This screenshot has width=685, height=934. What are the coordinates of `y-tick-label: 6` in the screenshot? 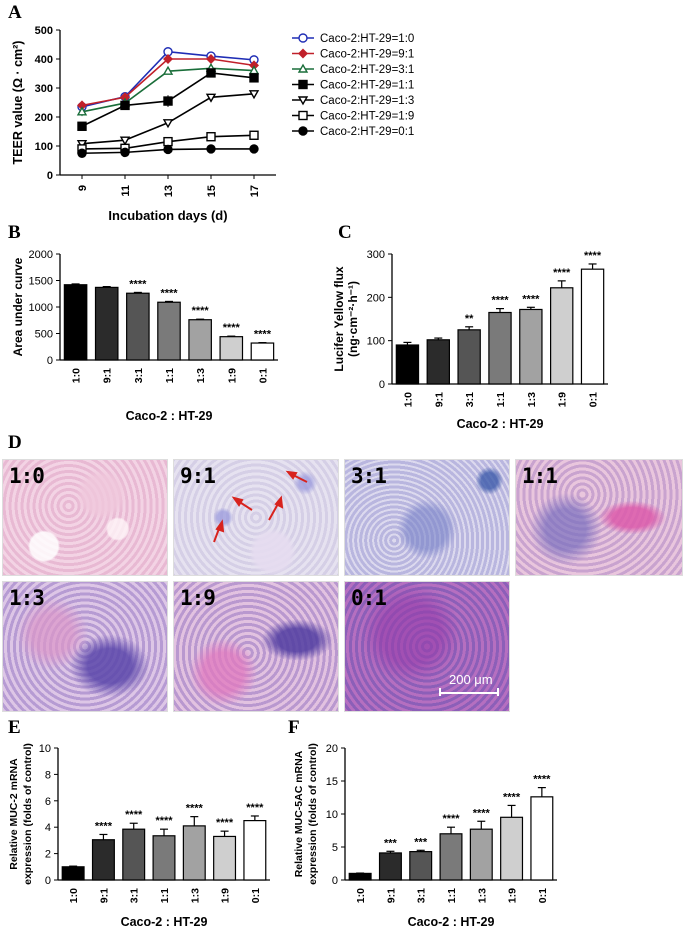 It's located at (48, 802).